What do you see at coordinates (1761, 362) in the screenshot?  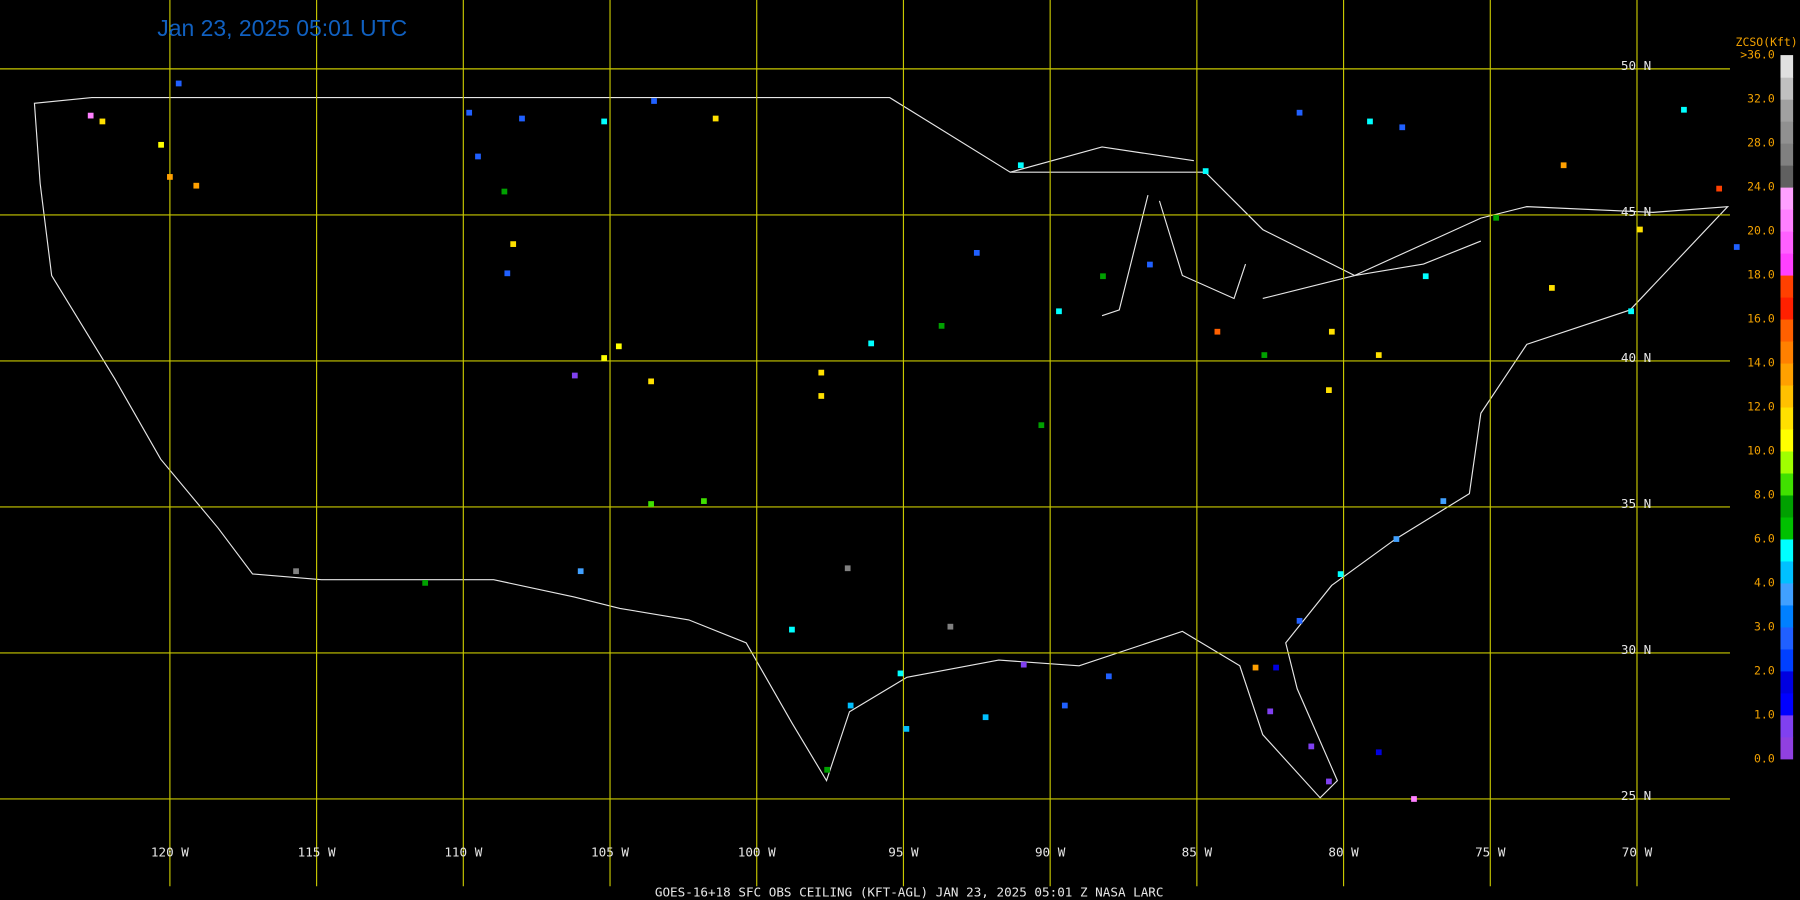 I see `legend-label: 14.0` at bounding box center [1761, 362].